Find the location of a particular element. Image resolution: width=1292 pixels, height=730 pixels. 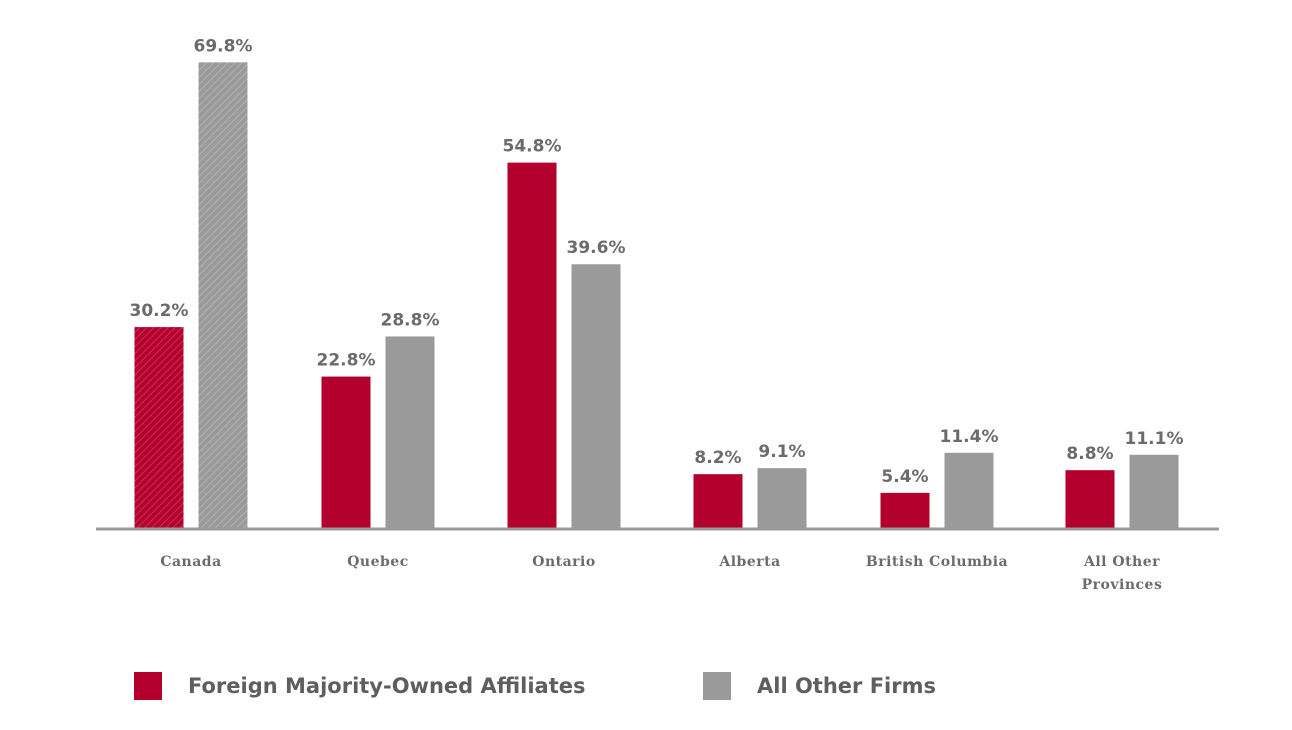

value-label-canada-other: 69.8% is located at coordinates (223, 46).